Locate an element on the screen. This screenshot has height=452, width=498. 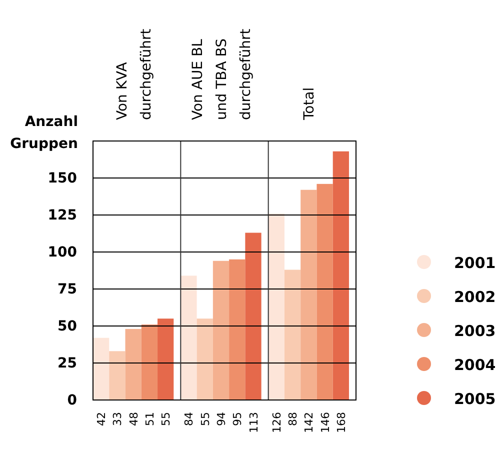
data-label: 94 is located at coordinates (221, 419).